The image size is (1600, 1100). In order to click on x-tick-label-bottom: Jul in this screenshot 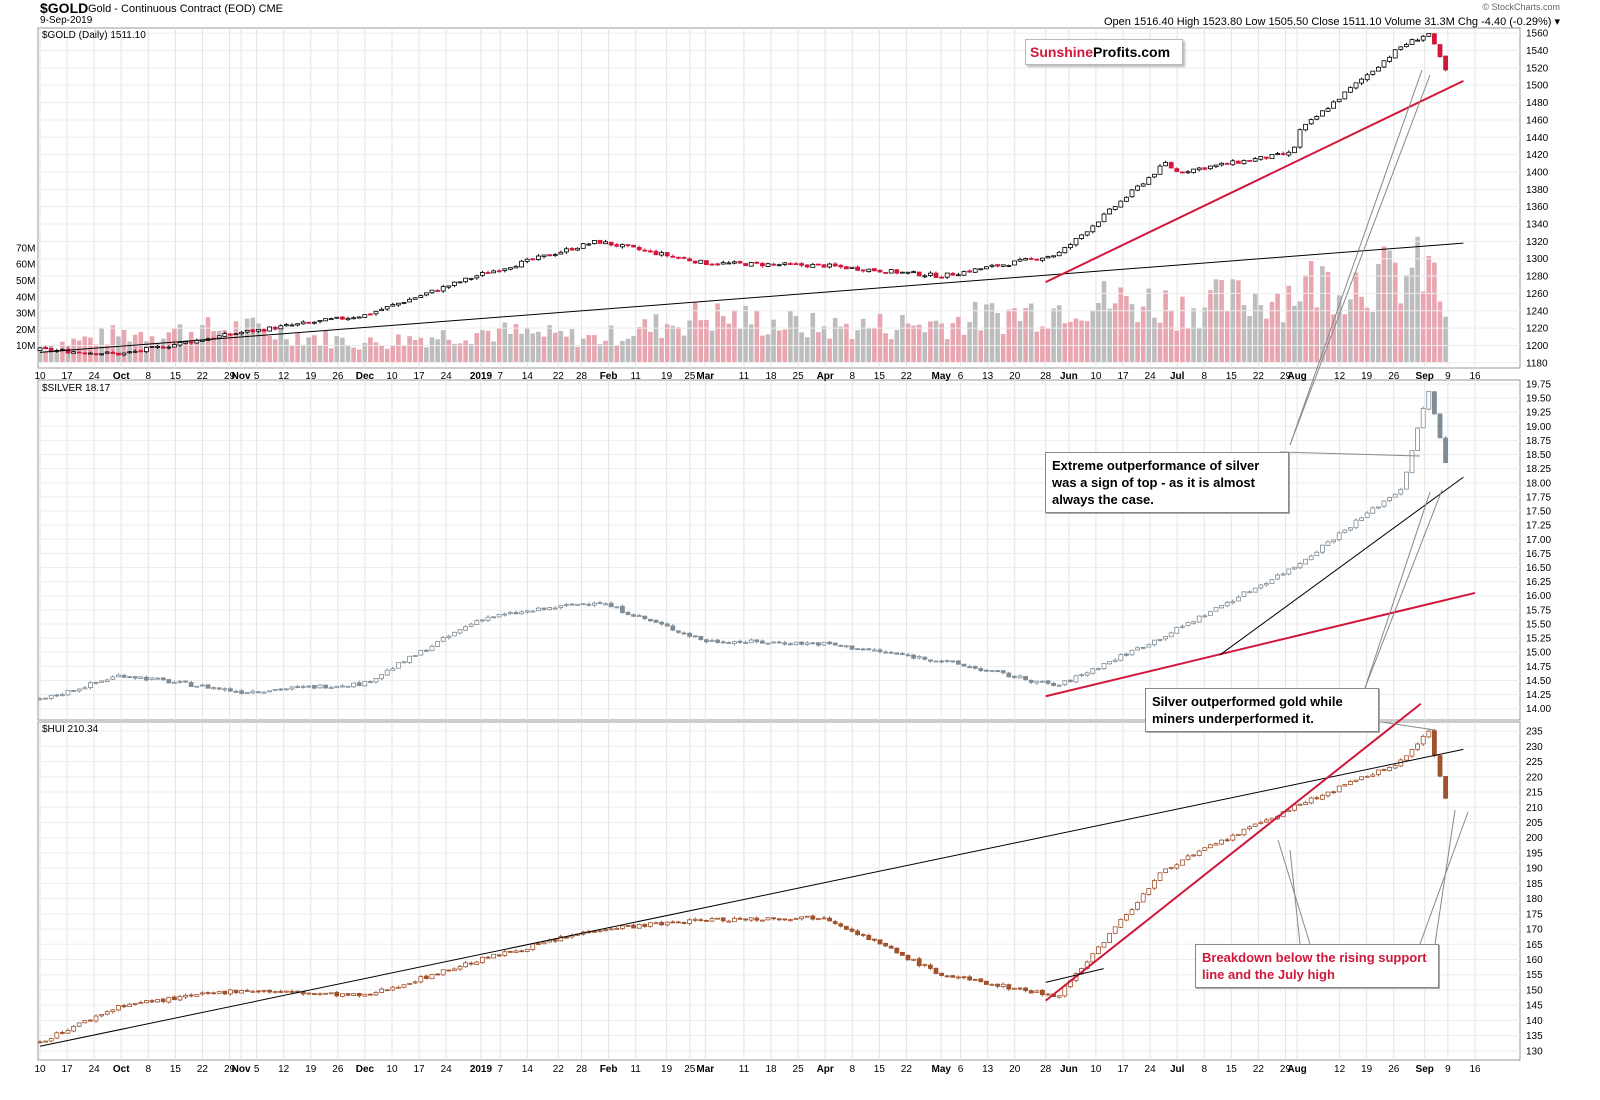, I will do `click(1177, 1069)`.